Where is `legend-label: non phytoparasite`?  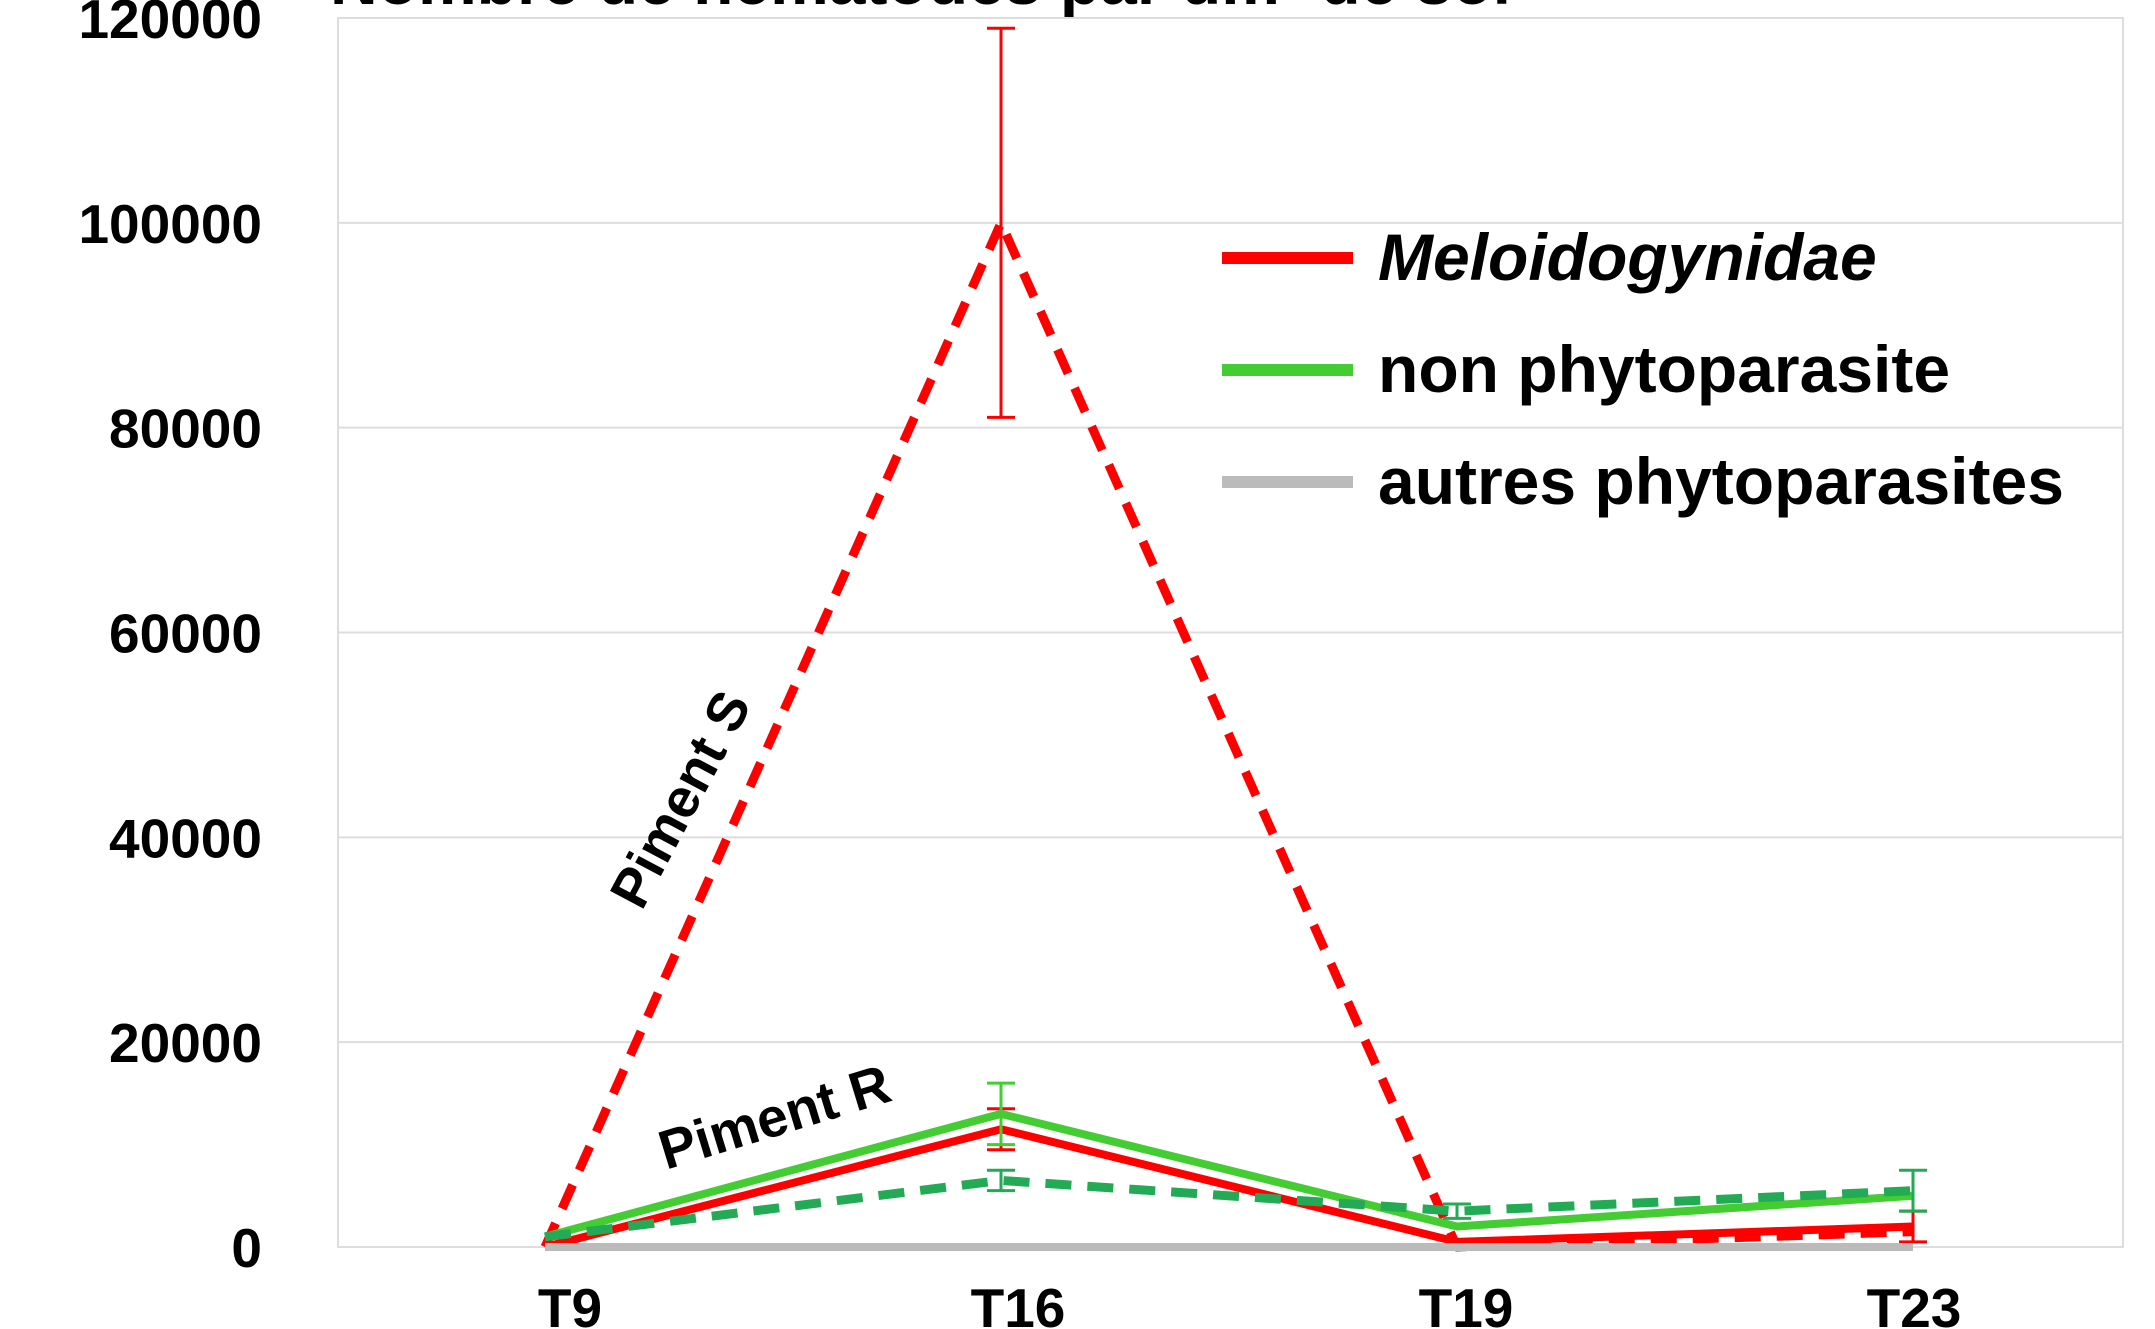
legend-label: non phytoparasite is located at coordinates (1664, 369).